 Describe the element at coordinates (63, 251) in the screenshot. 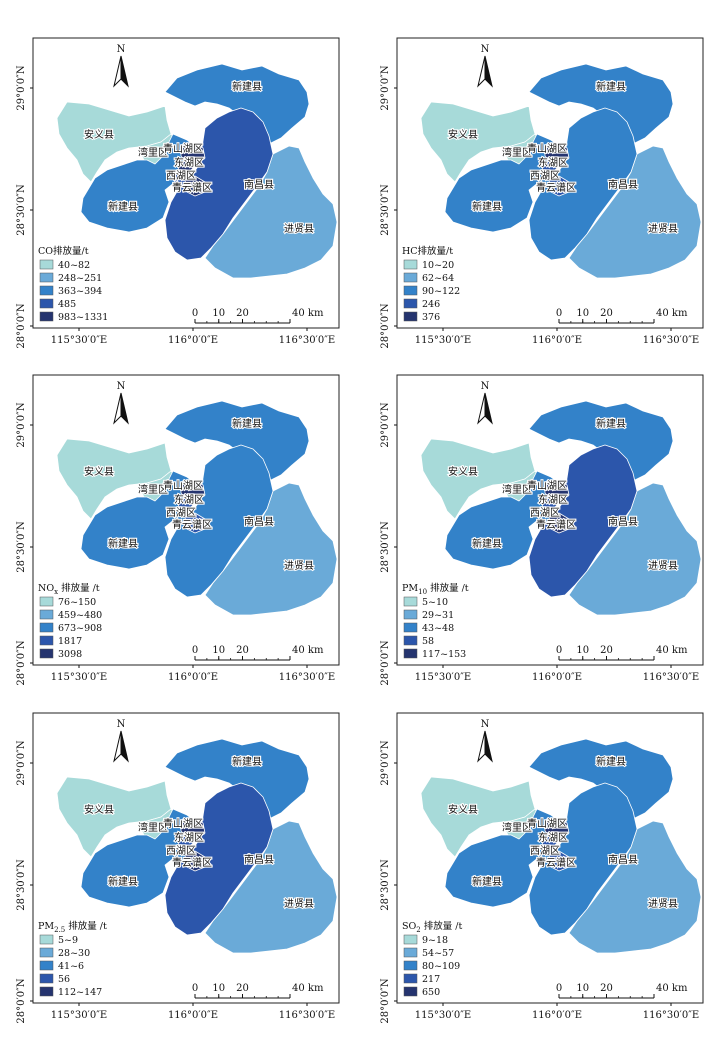

I see `legend-title: CO排放量/t` at that location.